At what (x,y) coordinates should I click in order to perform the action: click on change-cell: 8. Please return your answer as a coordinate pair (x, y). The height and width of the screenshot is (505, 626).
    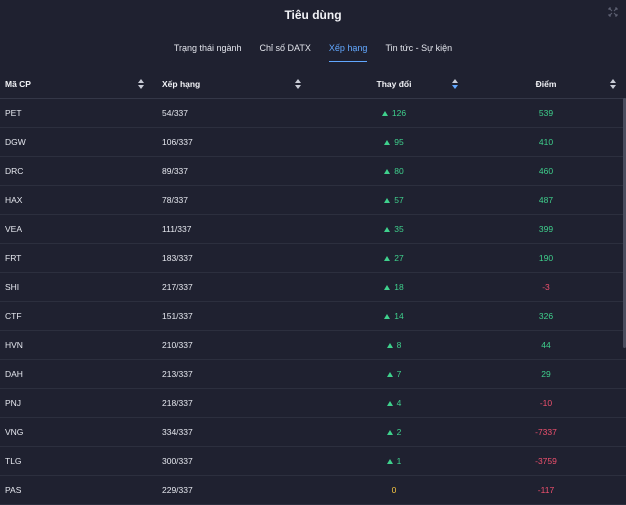
    Looking at the image, I should click on (394, 345).